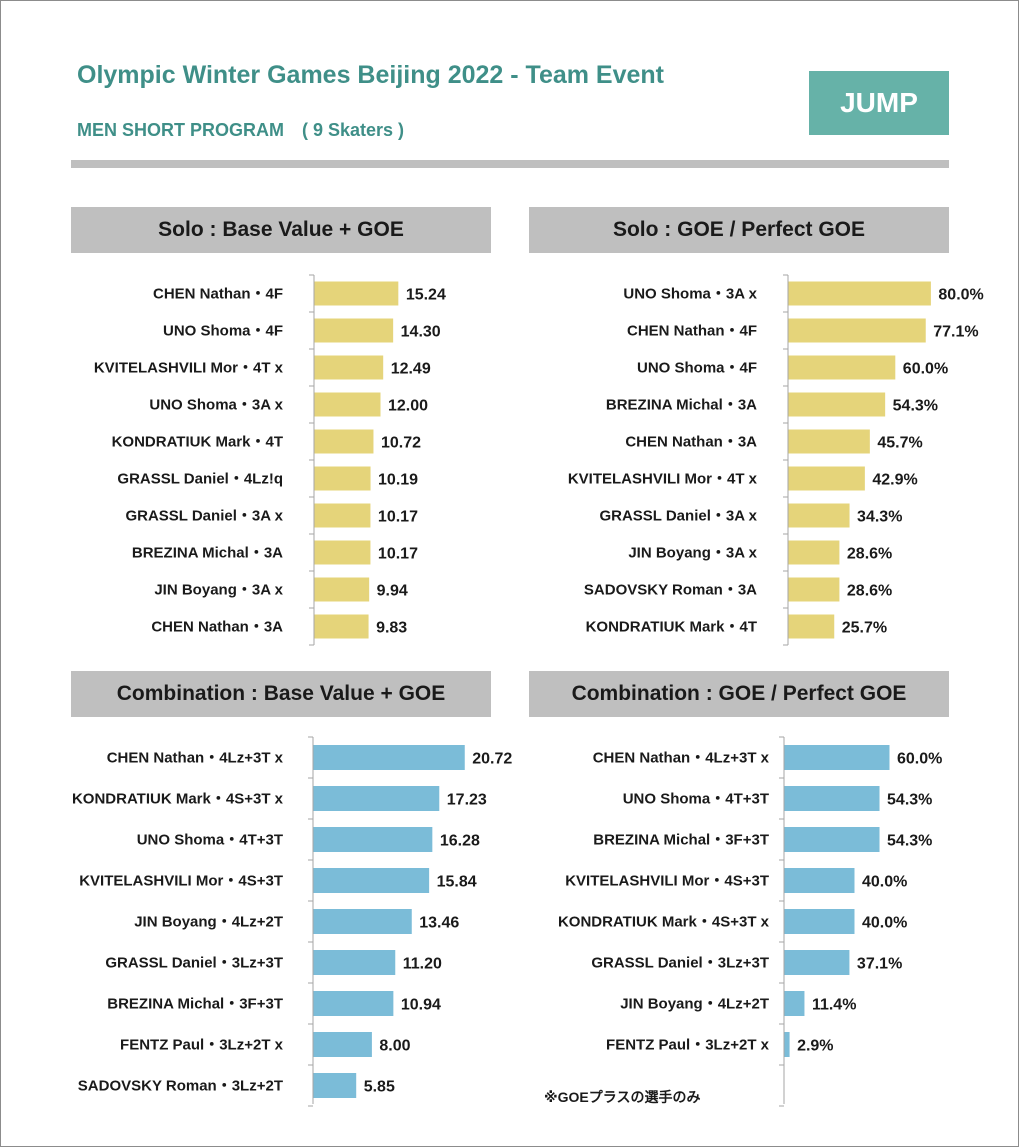  What do you see at coordinates (401, 443) in the screenshot?
I see `value-label: 10.72` at bounding box center [401, 443].